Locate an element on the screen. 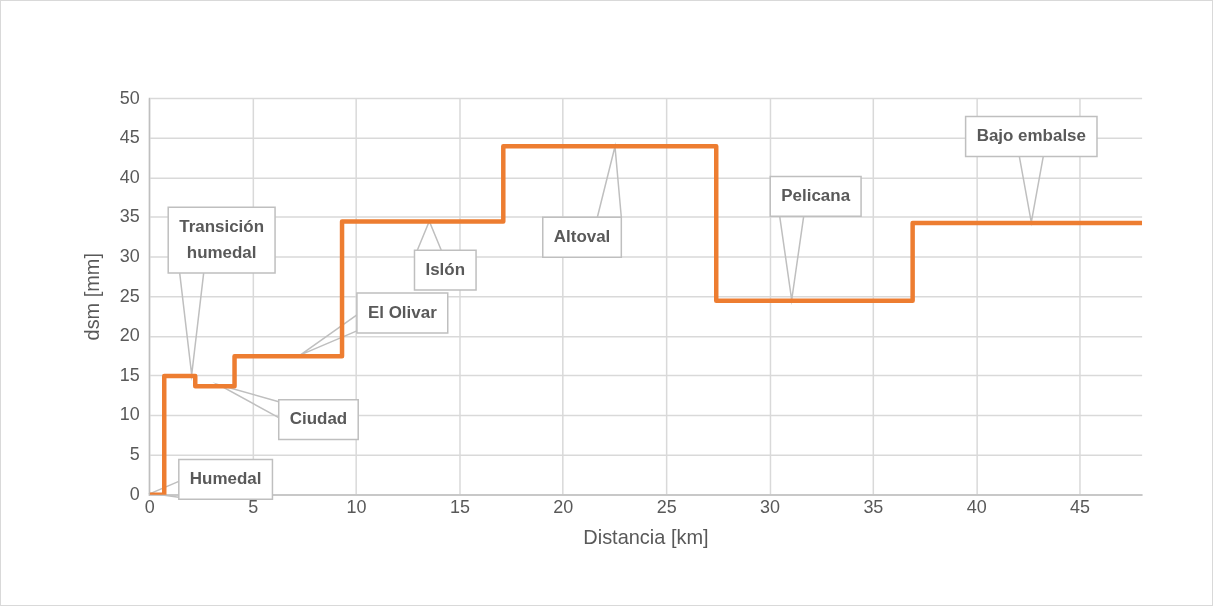 This screenshot has height=608, width=1215. annotation: Humedal is located at coordinates (225, 479).